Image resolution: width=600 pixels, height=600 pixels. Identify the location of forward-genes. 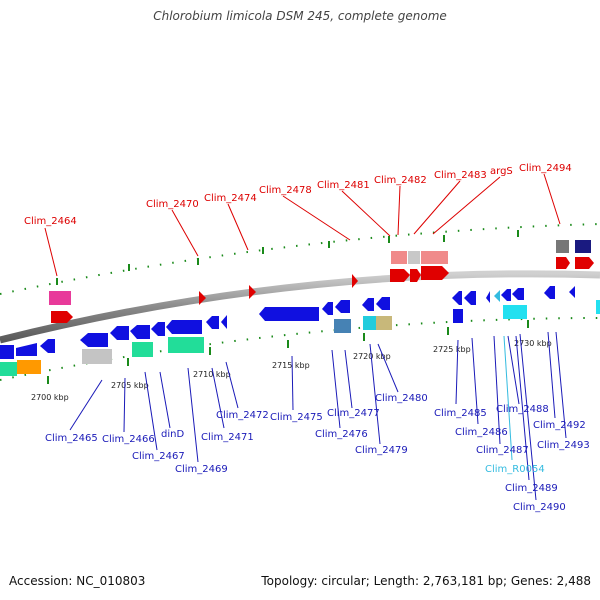
(321, 281).